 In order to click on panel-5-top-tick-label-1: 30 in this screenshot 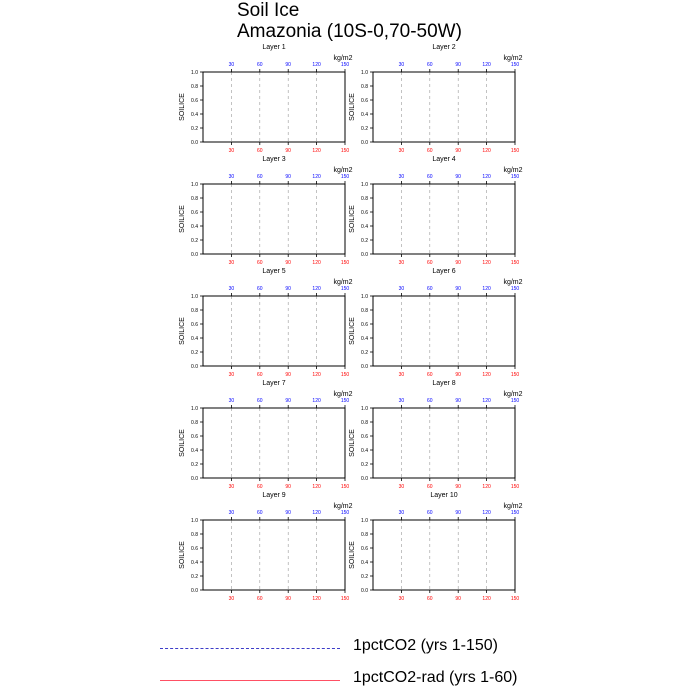, I will do `click(232, 289)`.